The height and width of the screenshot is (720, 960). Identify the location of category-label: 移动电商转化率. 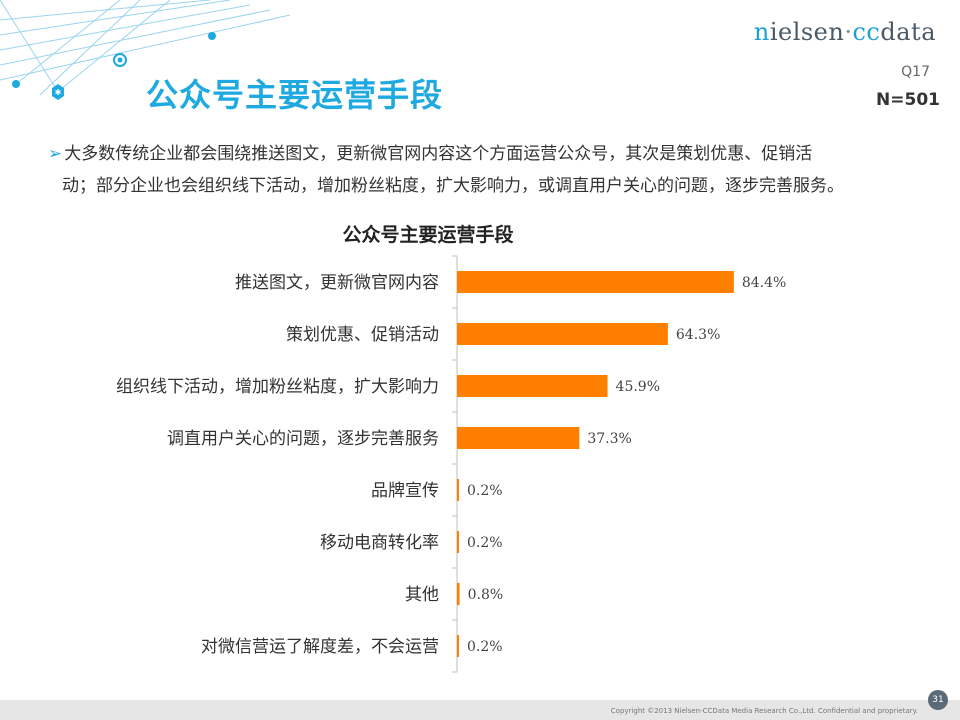
(379, 543).